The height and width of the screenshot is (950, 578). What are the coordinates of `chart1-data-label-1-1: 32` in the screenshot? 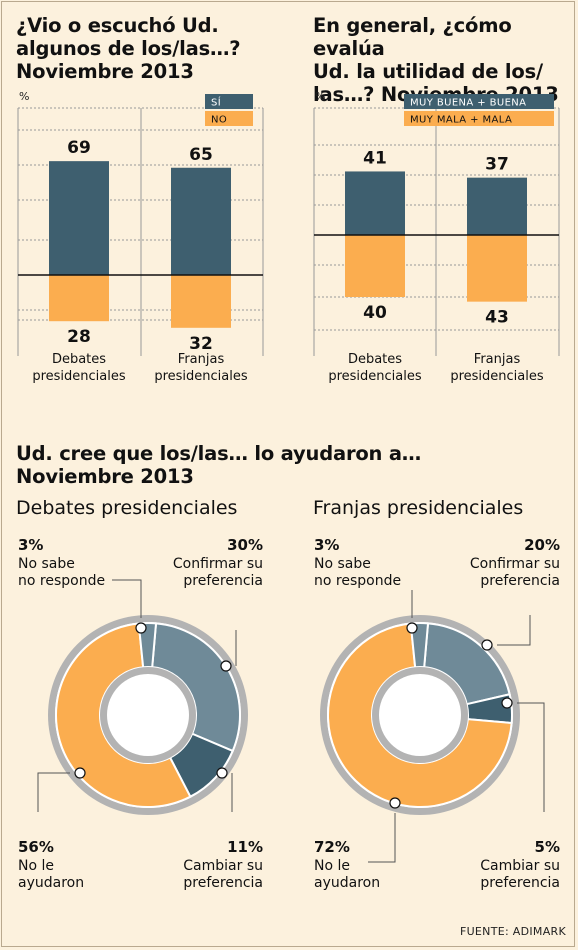 It's located at (201, 344).